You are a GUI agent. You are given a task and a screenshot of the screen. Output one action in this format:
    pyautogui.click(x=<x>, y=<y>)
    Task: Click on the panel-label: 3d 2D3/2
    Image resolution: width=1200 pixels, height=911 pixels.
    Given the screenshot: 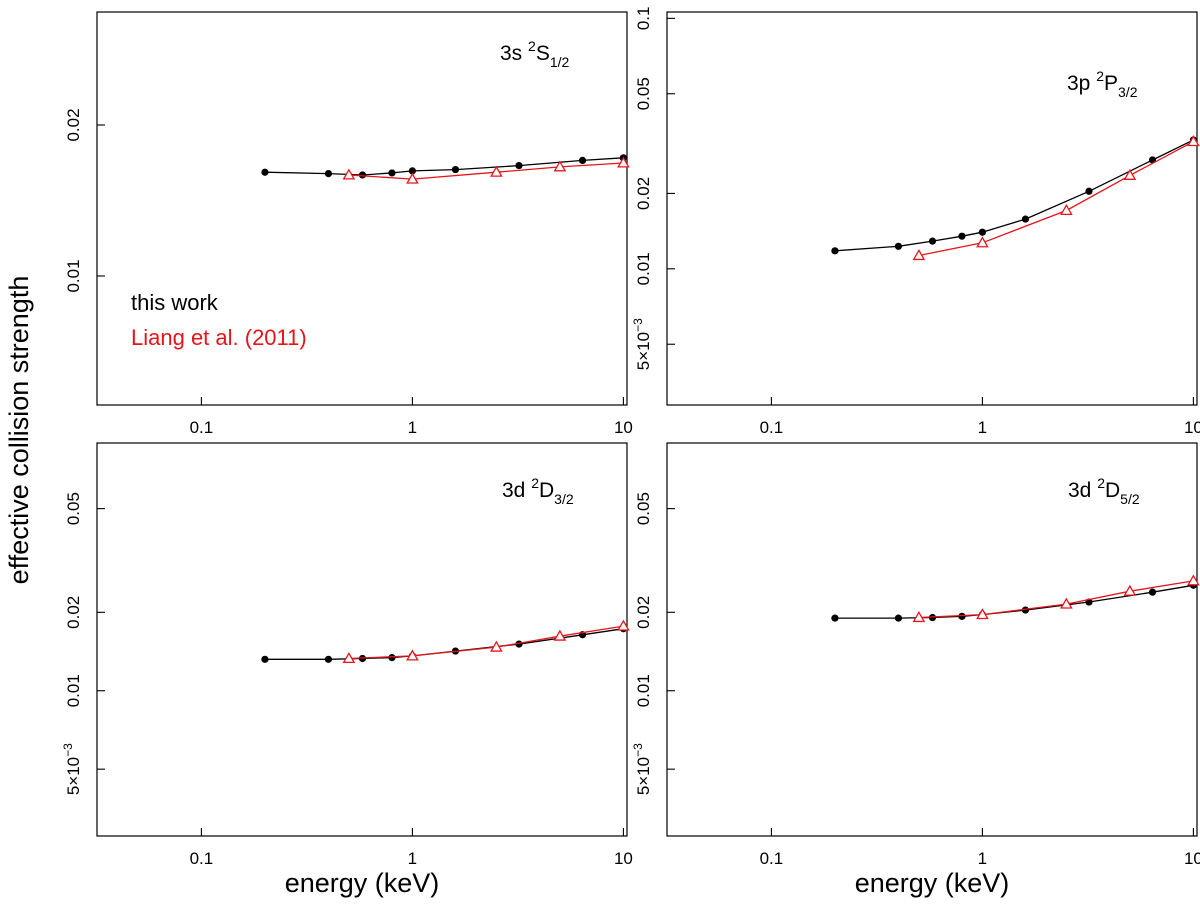 What is the action you would take?
    pyautogui.click(x=538, y=491)
    